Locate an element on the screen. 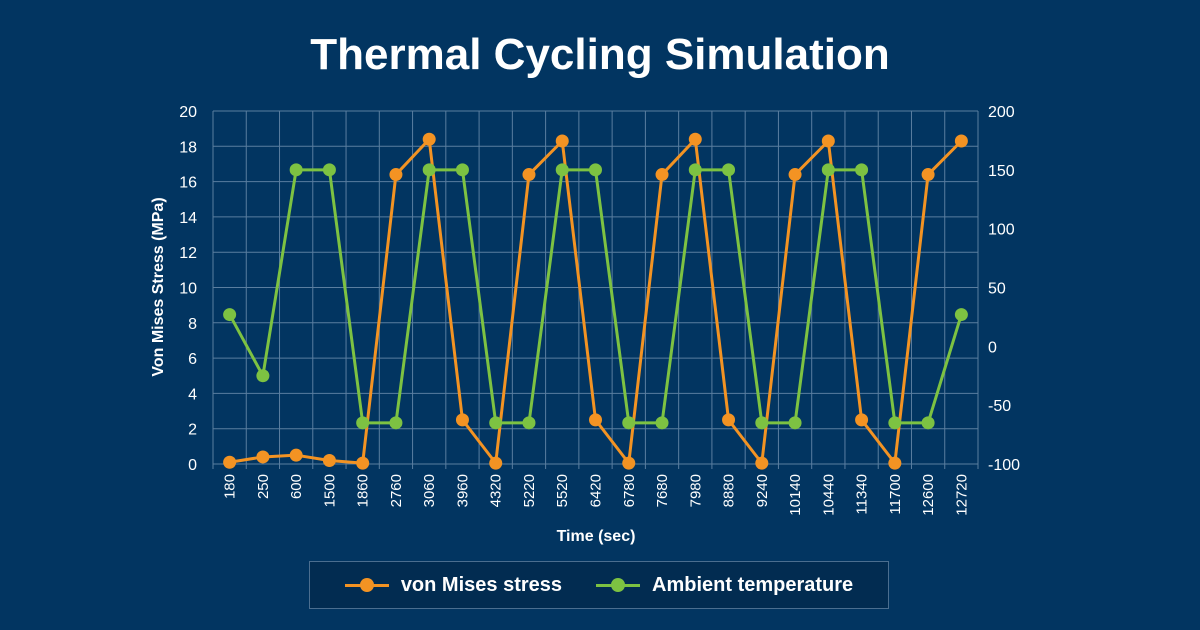  x-tick-label: 600 is located at coordinates (296, 486).